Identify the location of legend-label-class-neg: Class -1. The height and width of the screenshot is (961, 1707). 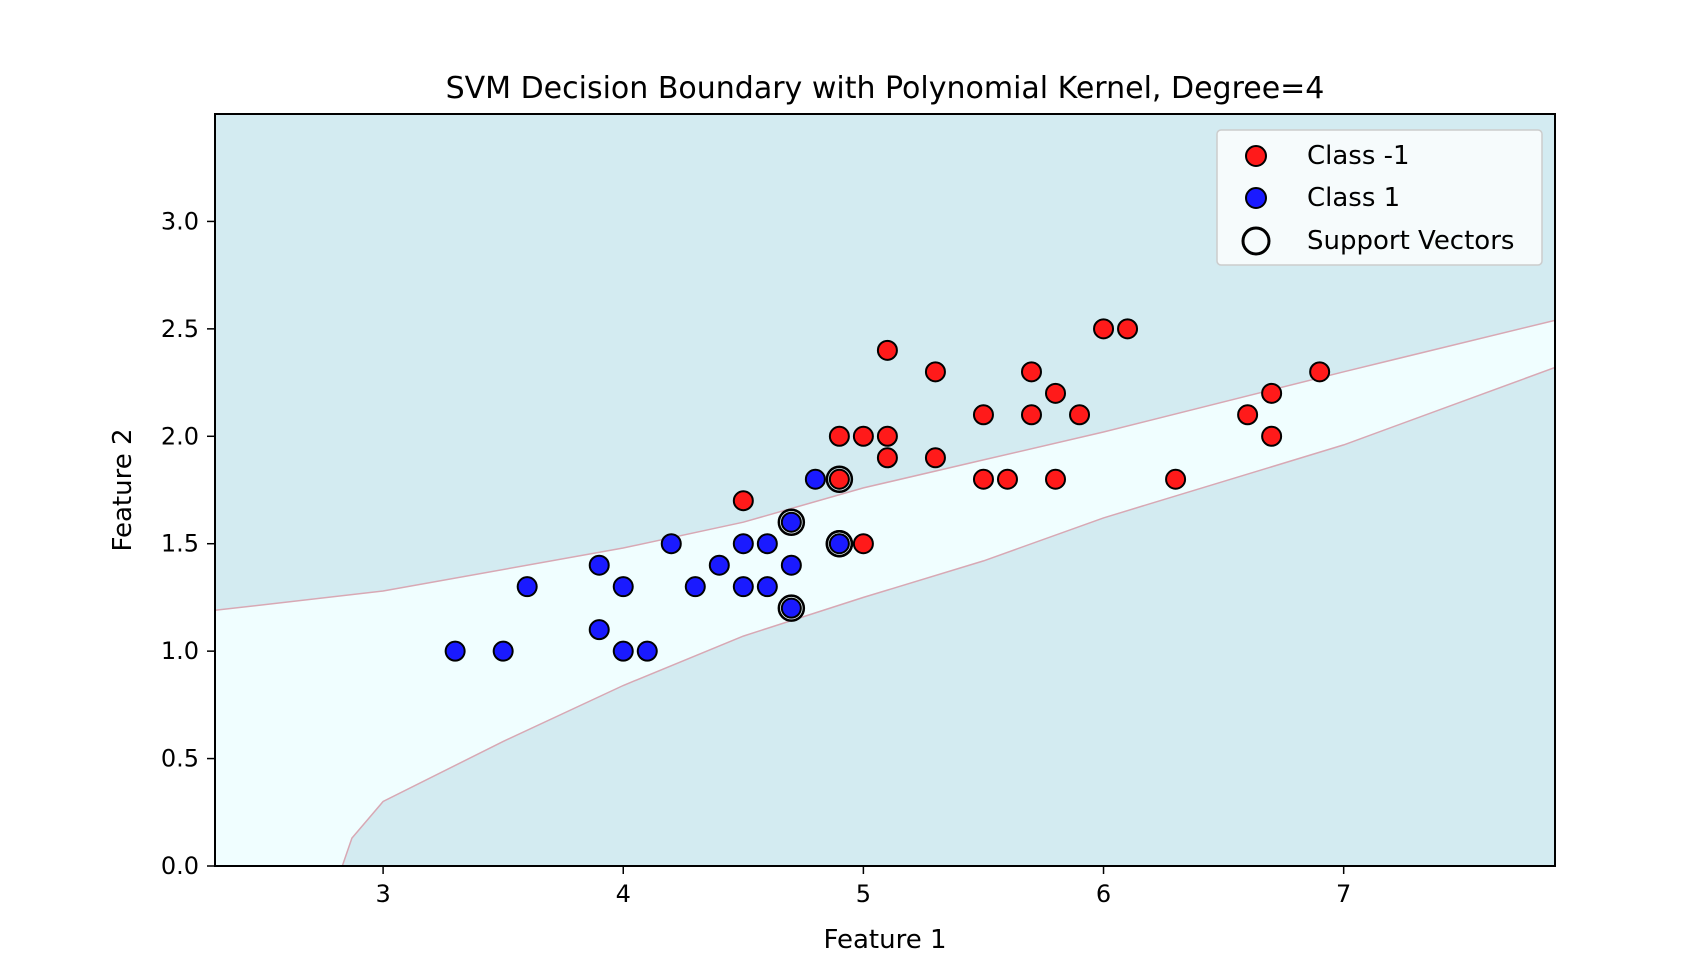
(1358, 156).